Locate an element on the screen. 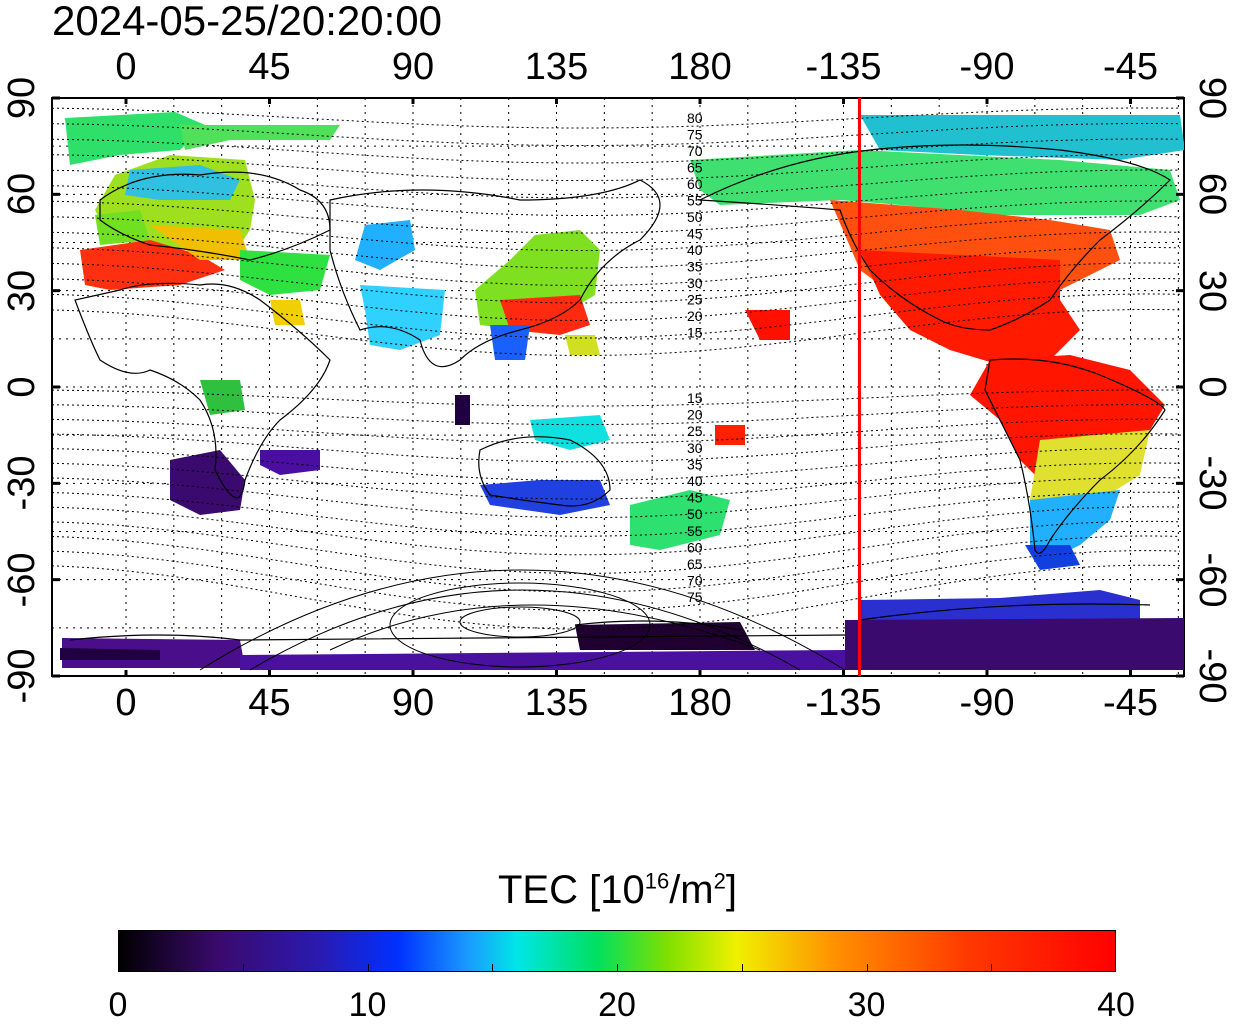 This screenshot has width=1235, height=1024. timestamp: 2024-05-25/20:20:00 is located at coordinates (247, 22).